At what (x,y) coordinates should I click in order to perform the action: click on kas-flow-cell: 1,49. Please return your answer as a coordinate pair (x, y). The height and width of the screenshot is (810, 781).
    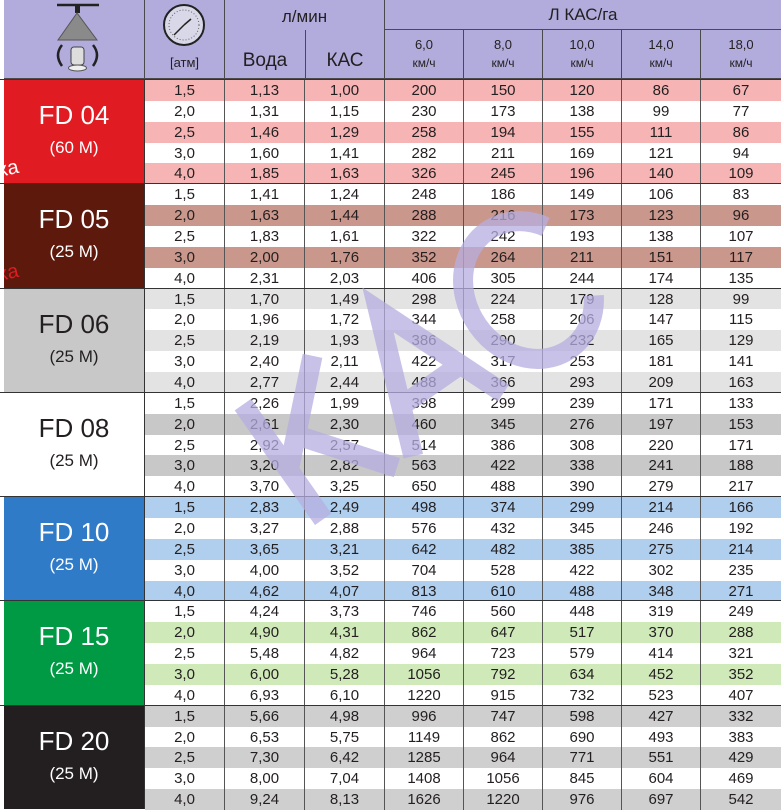
    Looking at the image, I should click on (345, 299).